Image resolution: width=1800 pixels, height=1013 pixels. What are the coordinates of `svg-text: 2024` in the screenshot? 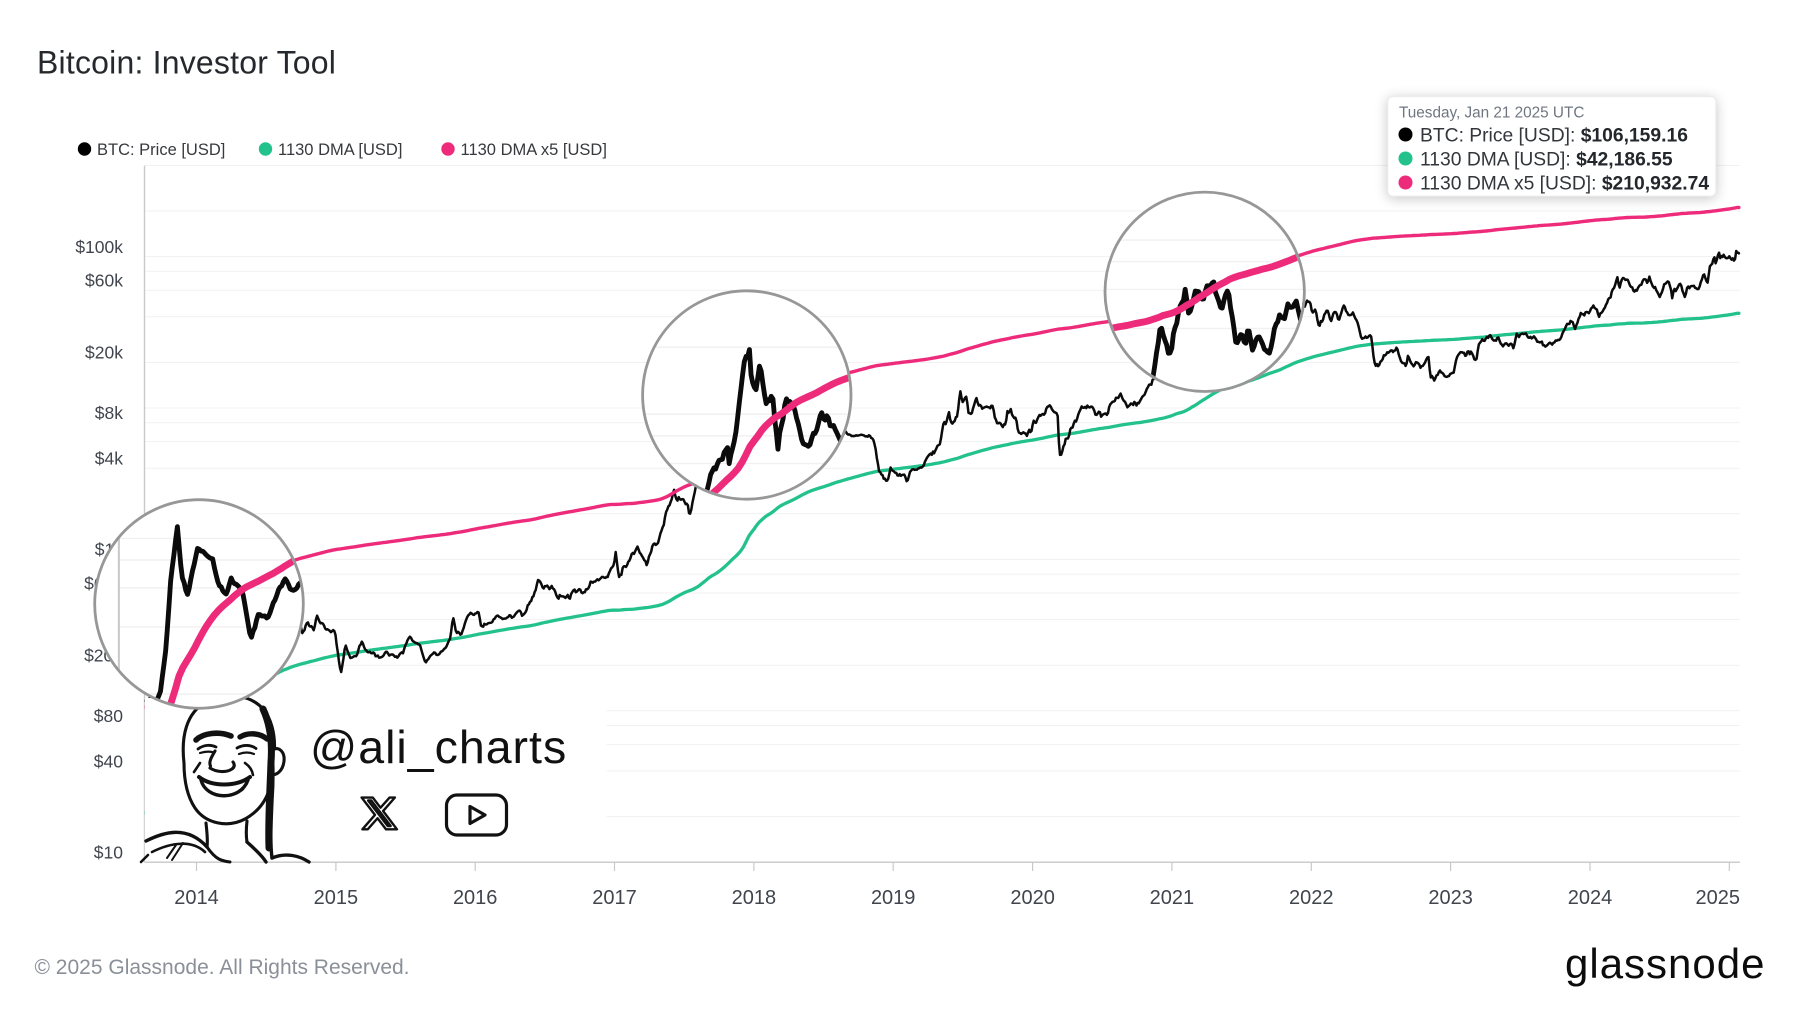 It's located at (1590, 898).